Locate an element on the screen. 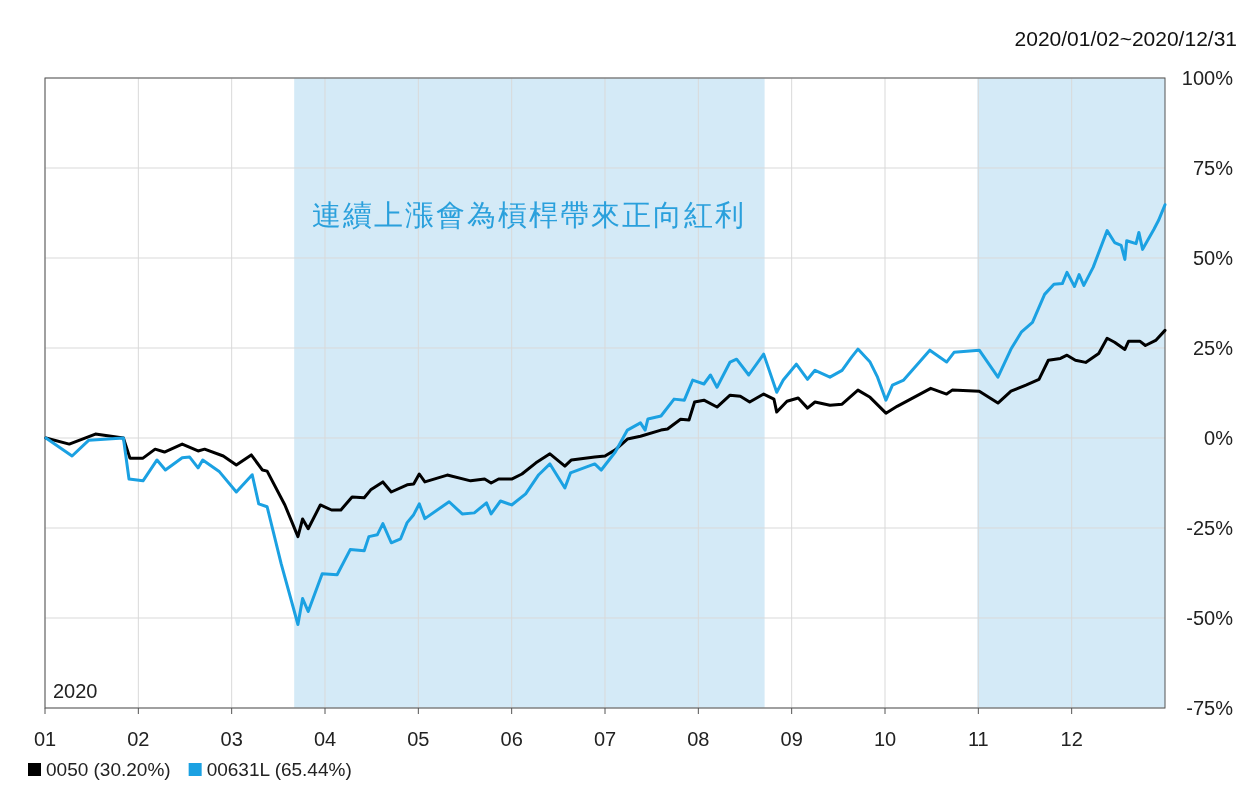 The height and width of the screenshot is (786, 1241). y-tick-label: -25% is located at coordinates (1210, 528).